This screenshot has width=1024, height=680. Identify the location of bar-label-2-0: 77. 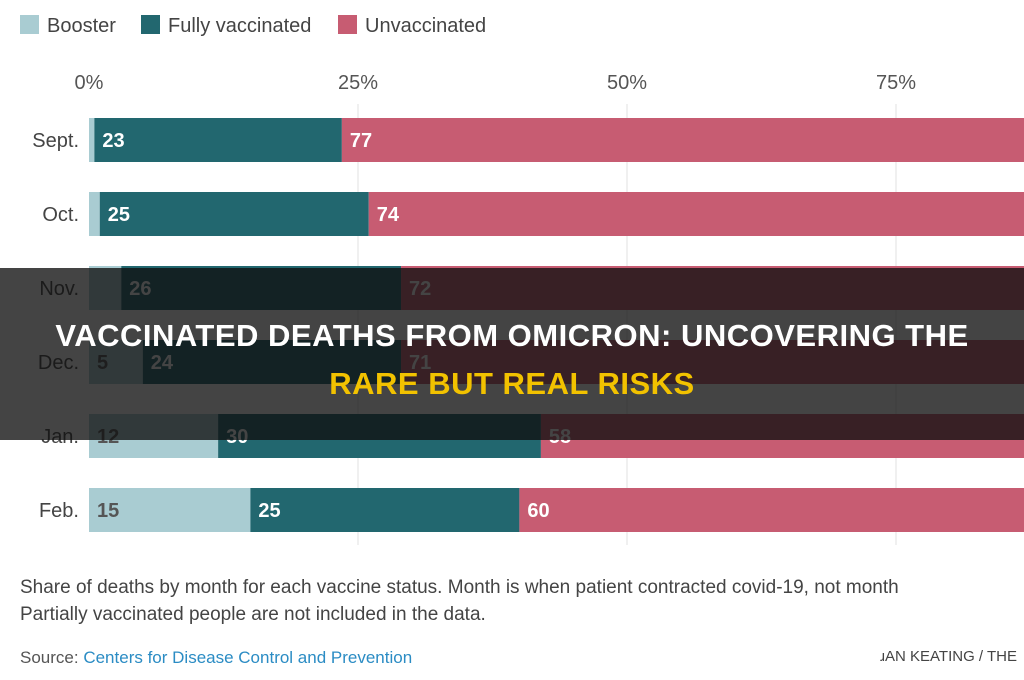
(361, 141).